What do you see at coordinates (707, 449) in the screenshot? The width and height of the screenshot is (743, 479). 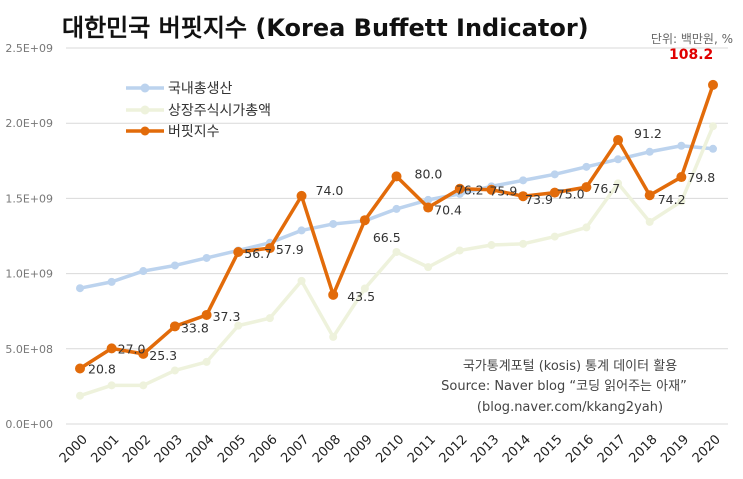 I see `x-tick-label: 2020` at bounding box center [707, 449].